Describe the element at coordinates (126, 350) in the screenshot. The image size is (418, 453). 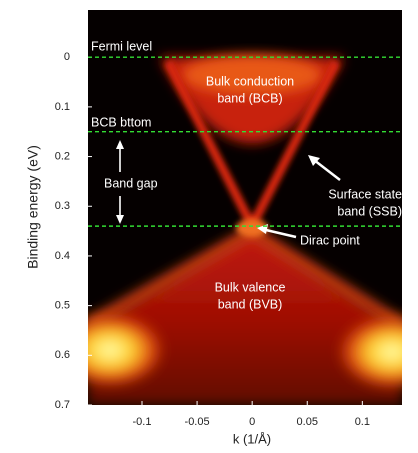
I see `valence-hotspot-left` at that location.